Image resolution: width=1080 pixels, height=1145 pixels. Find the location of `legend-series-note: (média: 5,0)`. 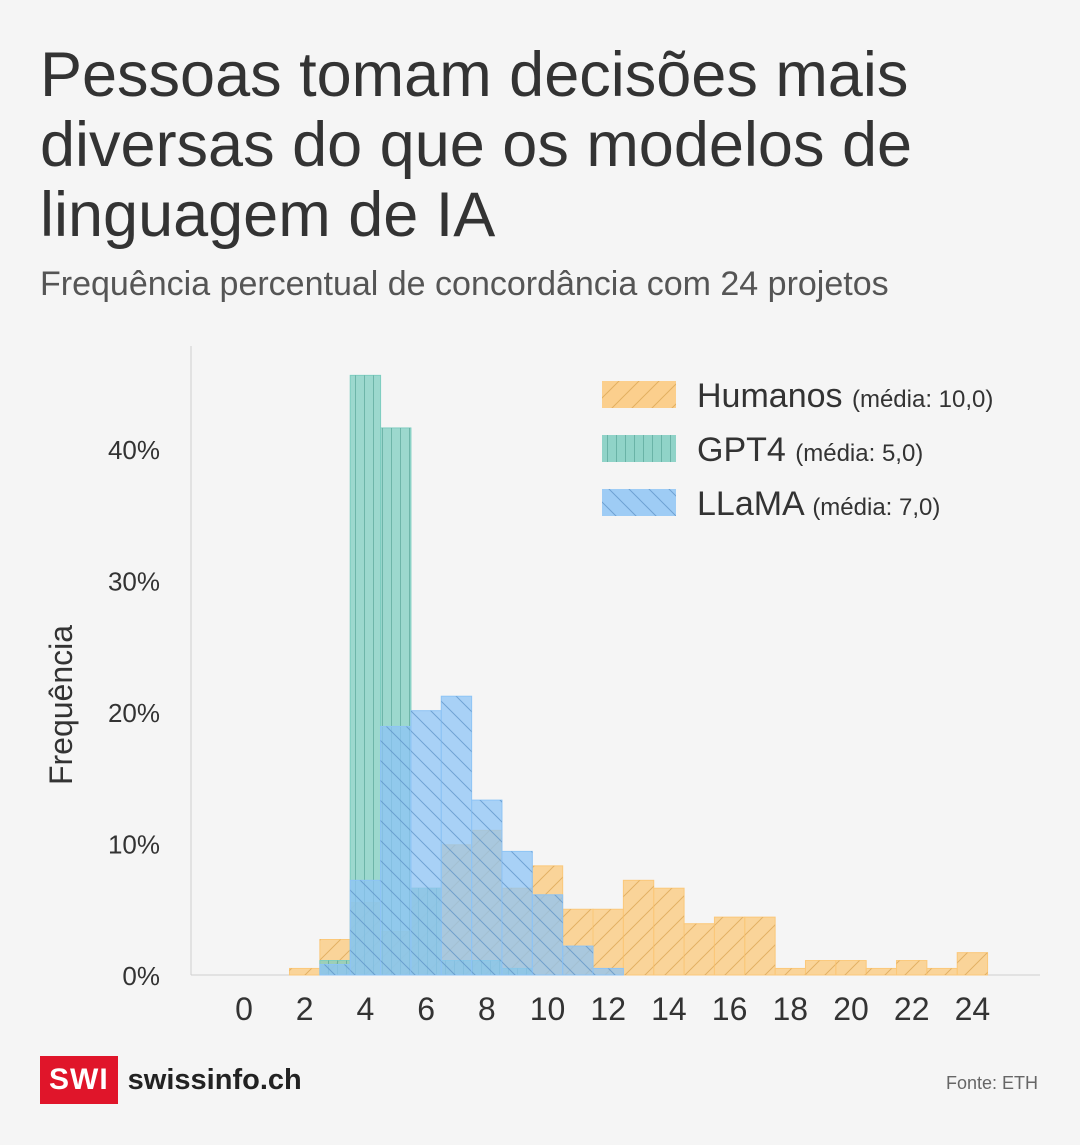

legend-series-note: (média: 5,0) is located at coordinates (859, 453).